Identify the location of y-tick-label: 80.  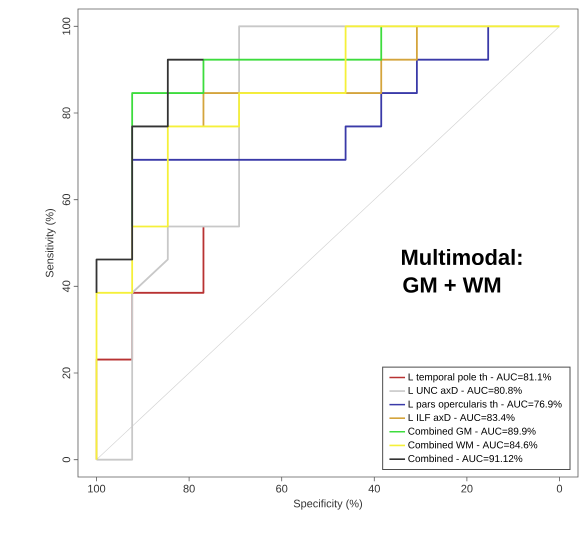
(66, 113).